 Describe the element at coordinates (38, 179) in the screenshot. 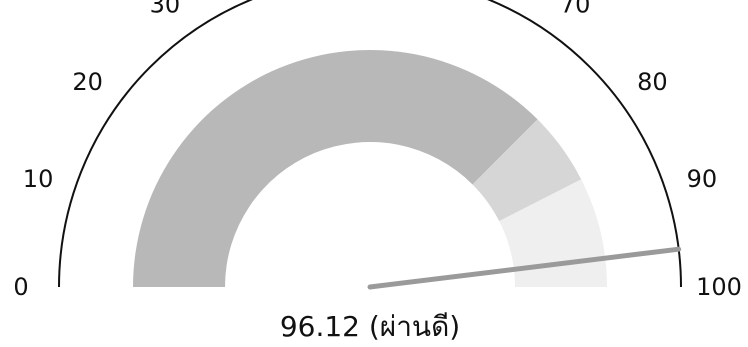

I see `tick-label-10: 10` at that location.